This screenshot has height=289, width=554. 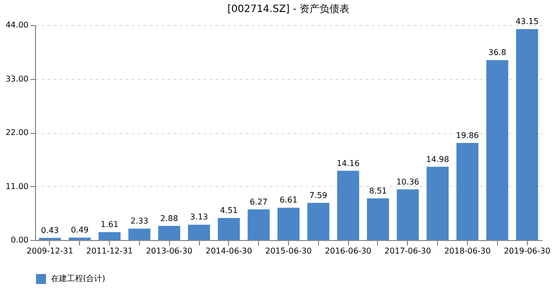 I want to click on data-label: 14.16, so click(x=348, y=163).